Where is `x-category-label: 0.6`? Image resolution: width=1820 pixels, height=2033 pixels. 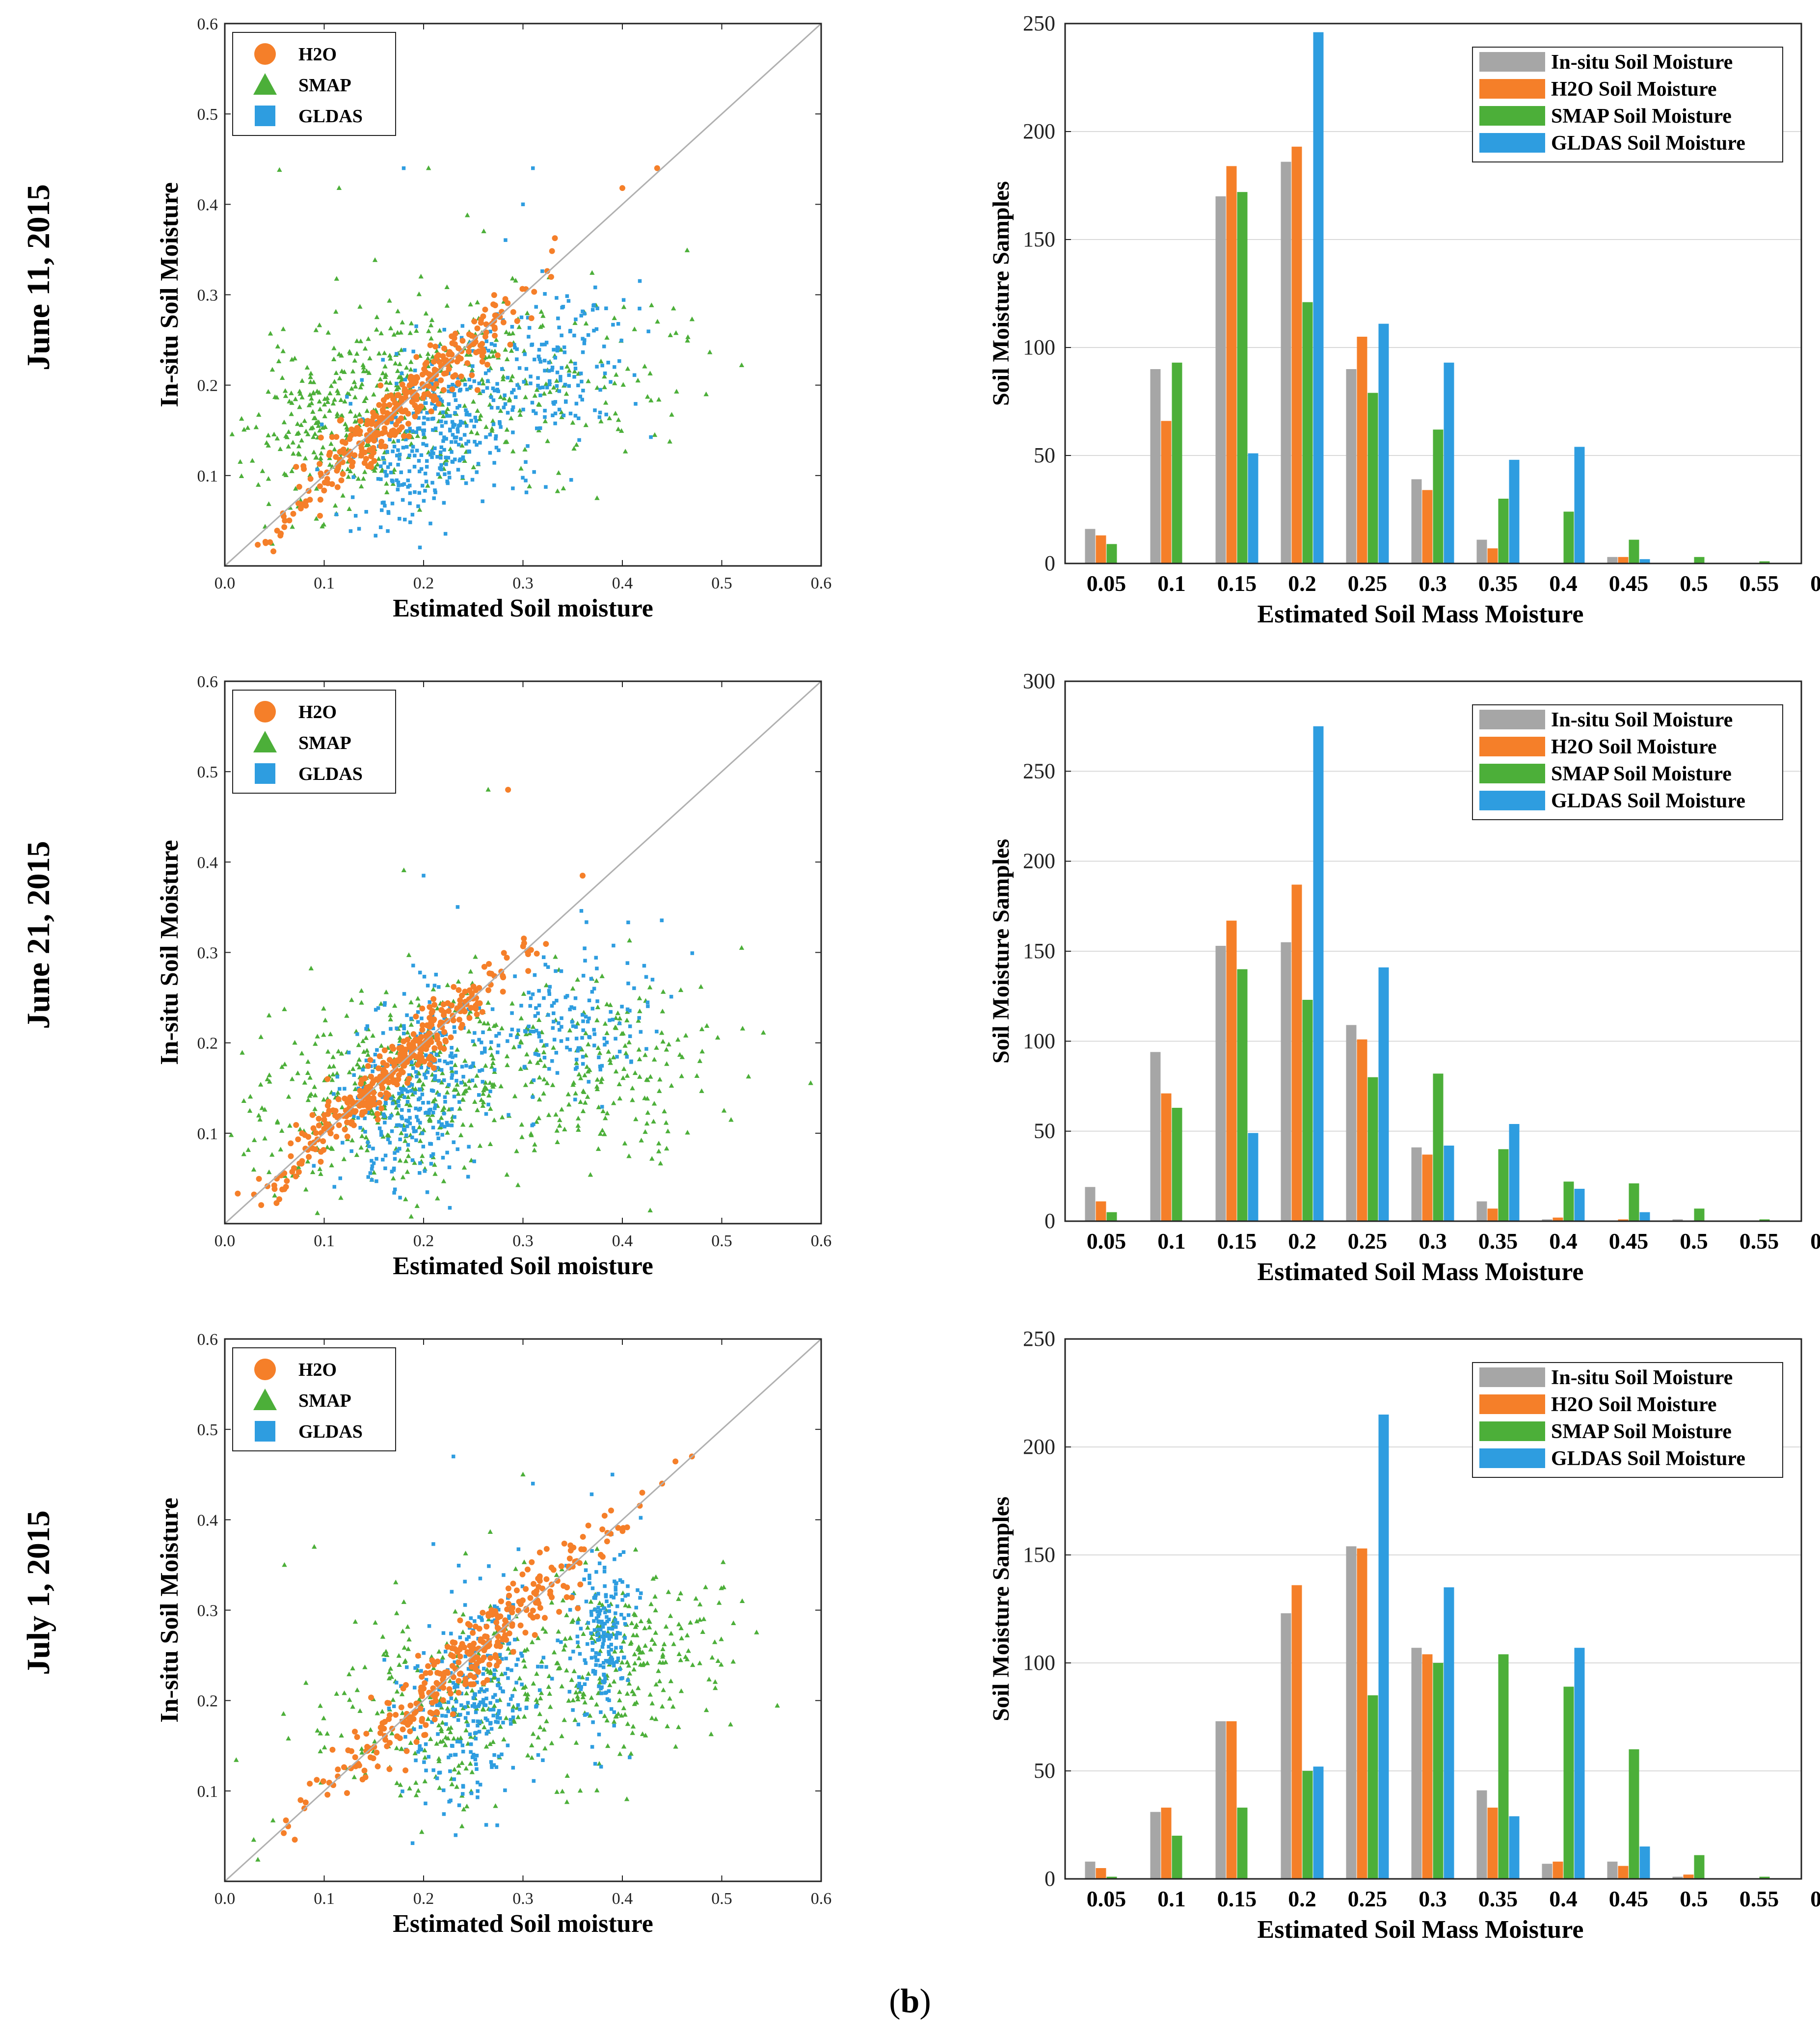
x-category-label: 0.6 is located at coordinates (1815, 583).